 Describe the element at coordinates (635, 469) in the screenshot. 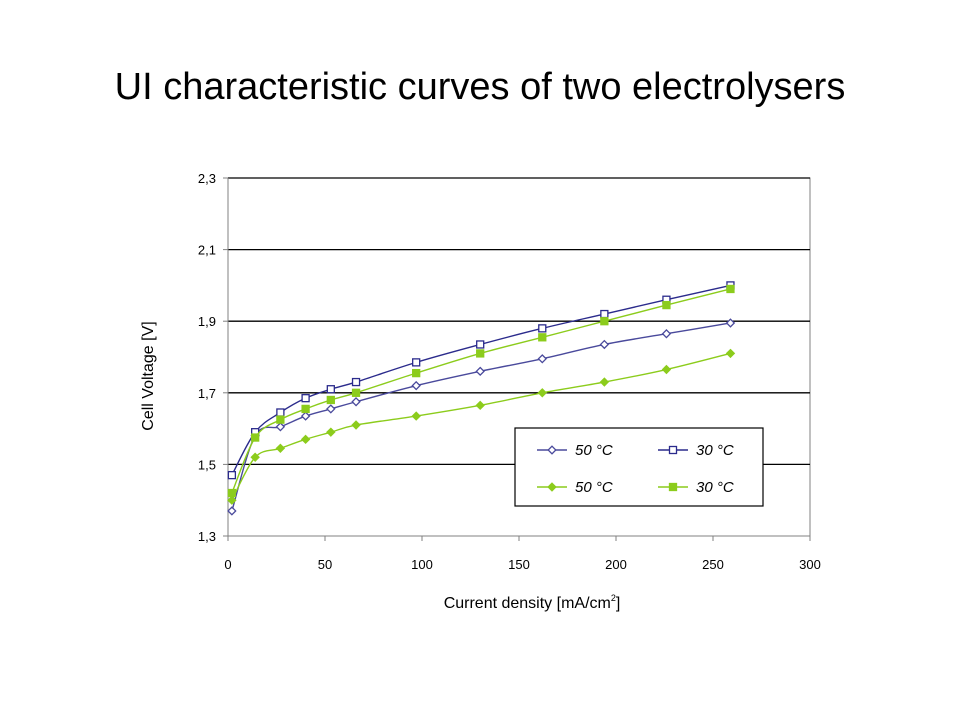

I see `legend-items: 50 °C 30 °C 50 °C 30 °C` at that location.